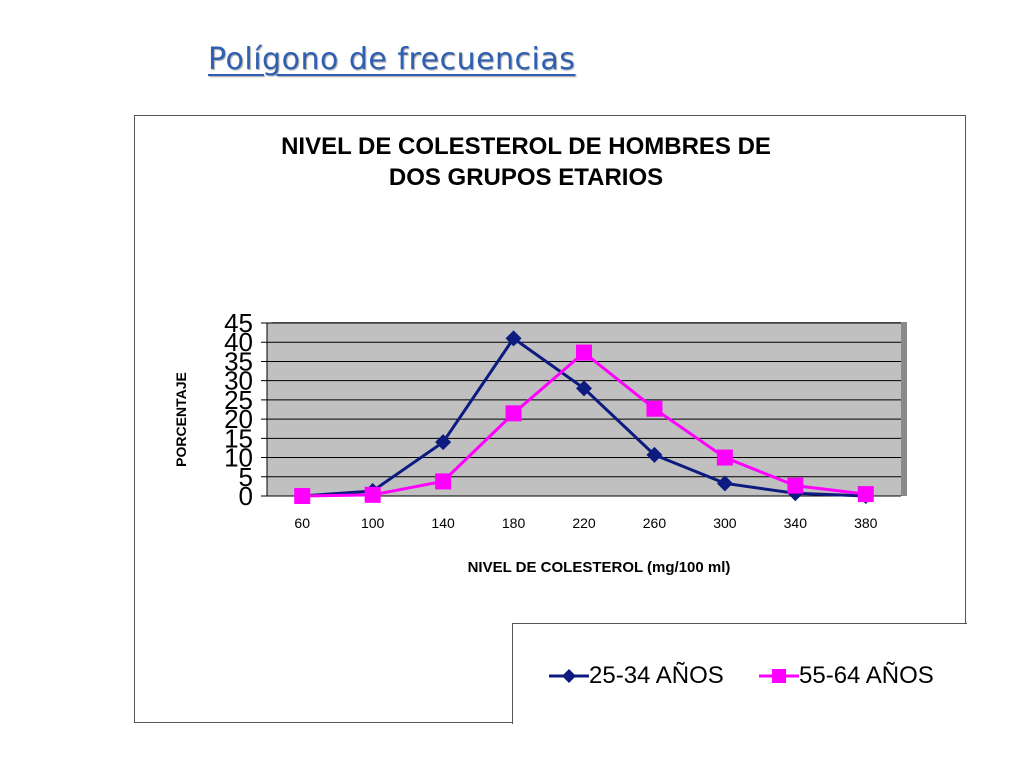 The image size is (1024, 768). What do you see at coordinates (866, 523) in the screenshot?
I see `x-tick-label: 380` at bounding box center [866, 523].